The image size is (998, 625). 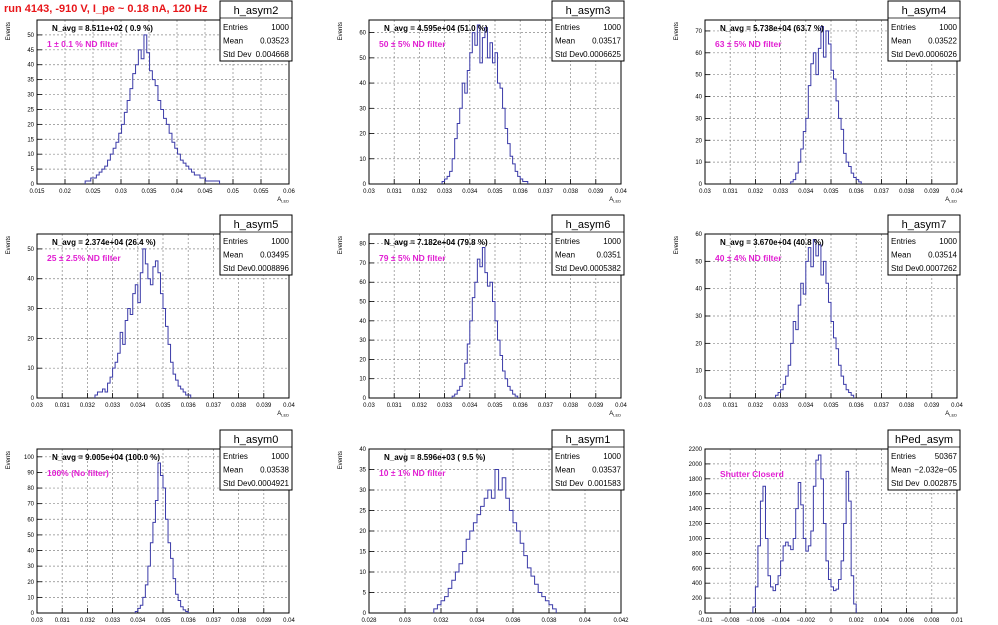 What do you see at coordinates (256, 11) in the screenshot?
I see `stats-title: h_asym2` at bounding box center [256, 11].